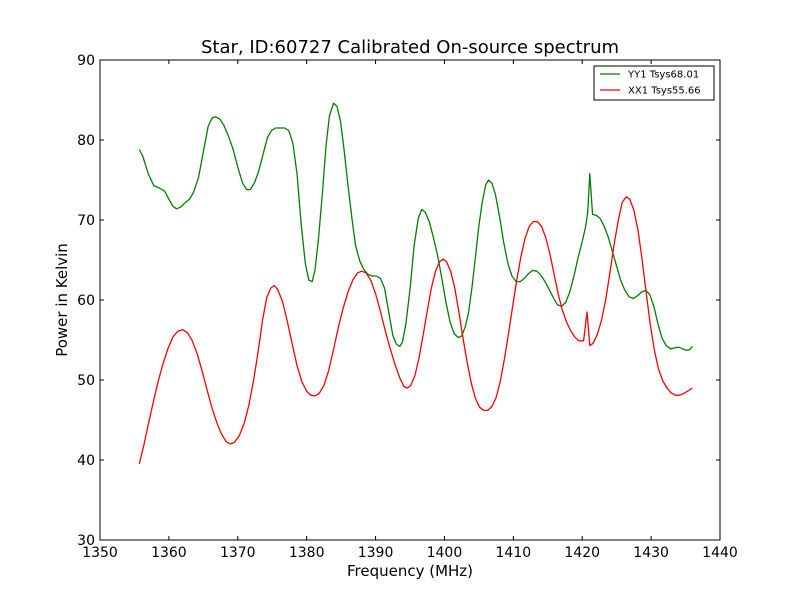 This screenshot has height=600, width=800. Describe the element at coordinates (514, 553) in the screenshot. I see `x-tick-label: 1410` at that location.